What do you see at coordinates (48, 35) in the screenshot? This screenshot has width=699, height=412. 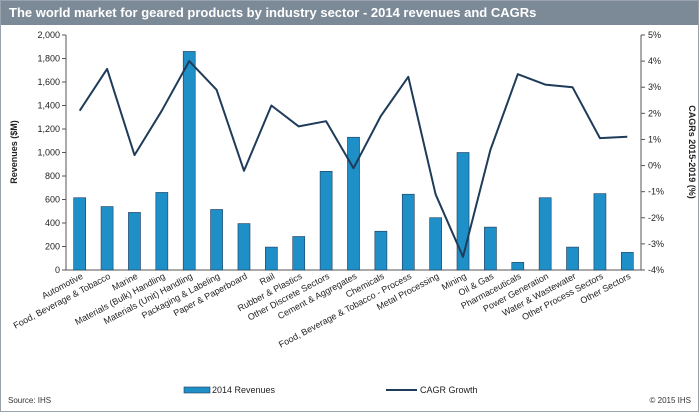 I see `y-tick-label: 2,000` at bounding box center [48, 35].